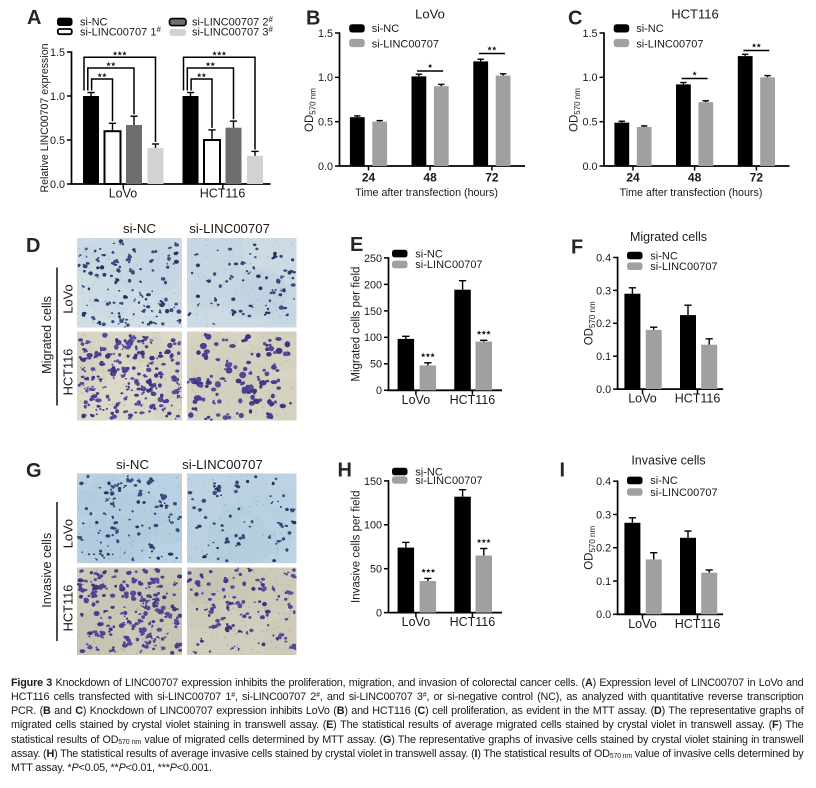  What do you see at coordinates (357, 547) in the screenshot?
I see `svg-text: Invasive cells per field` at bounding box center [357, 547].